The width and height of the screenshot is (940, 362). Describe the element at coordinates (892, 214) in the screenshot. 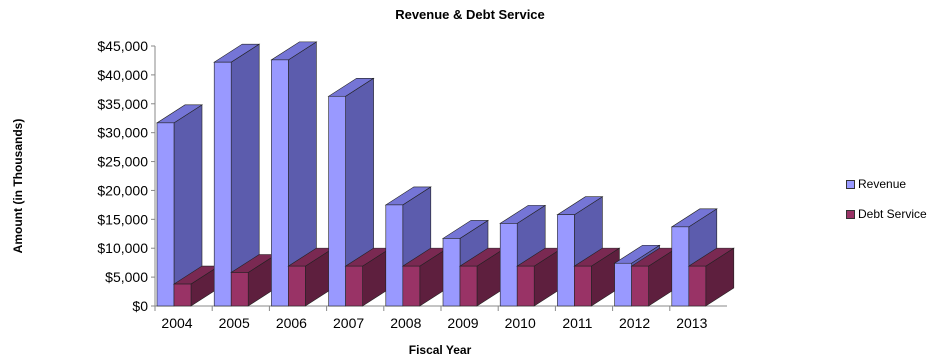

I see `legend-label-debt-service: Debt Service` at that location.